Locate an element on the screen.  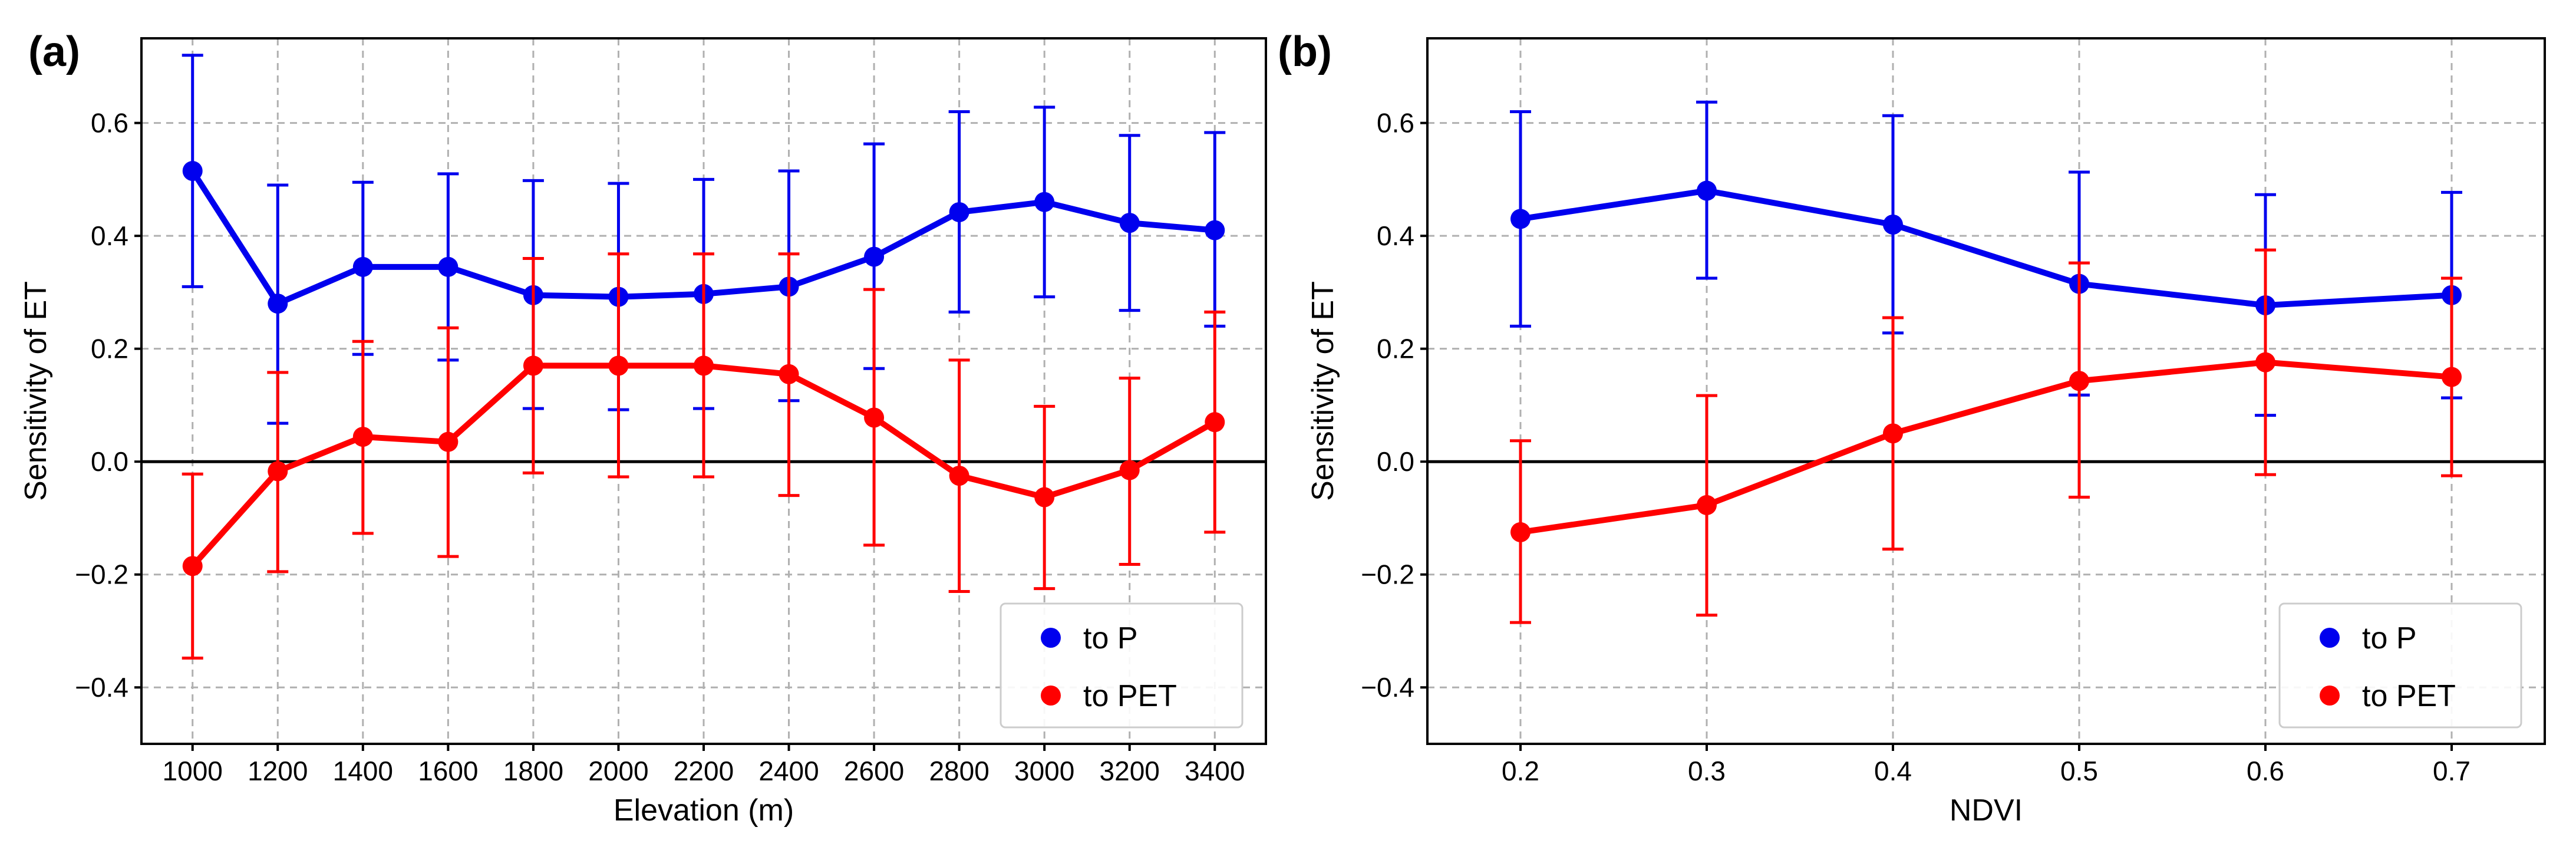
x-tick-label: 3400 is located at coordinates (1215, 771).